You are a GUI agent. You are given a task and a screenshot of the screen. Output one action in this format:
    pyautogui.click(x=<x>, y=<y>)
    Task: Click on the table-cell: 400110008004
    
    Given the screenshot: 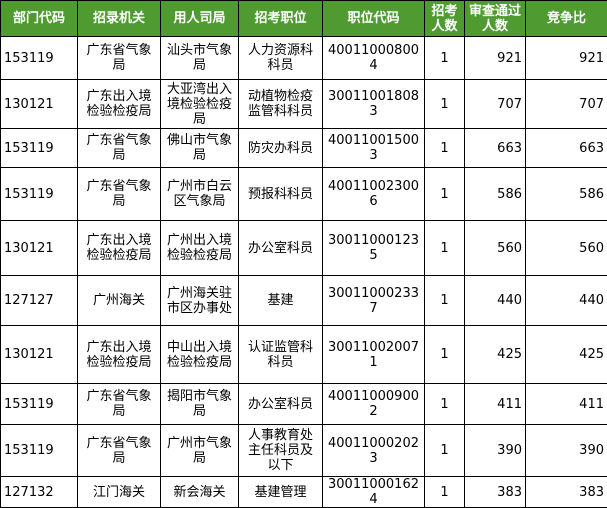 What is the action you would take?
    pyautogui.click(x=374, y=58)
    